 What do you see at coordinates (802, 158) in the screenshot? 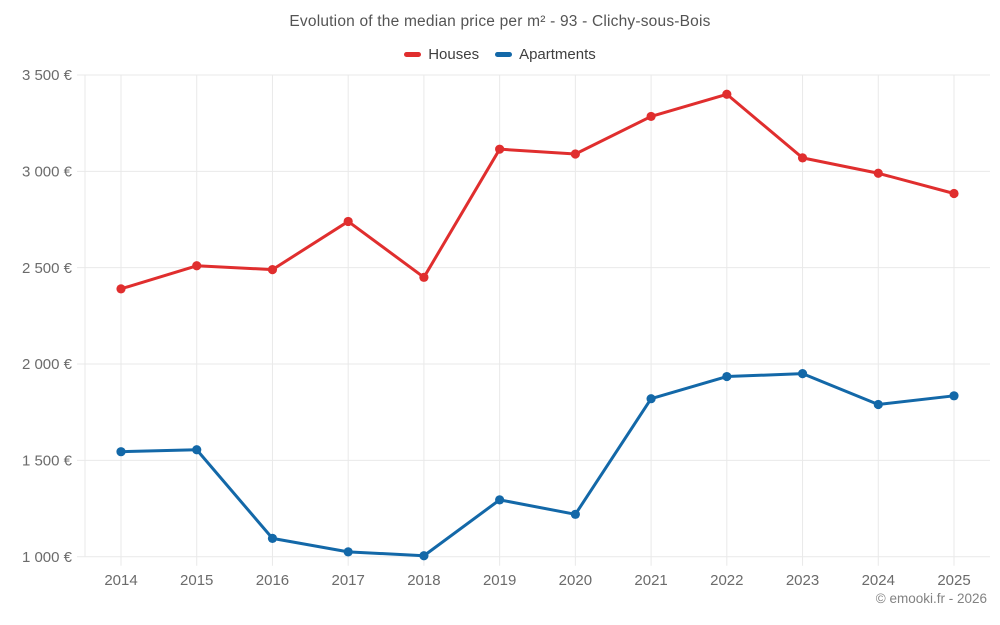
I see `houses-point-2023` at bounding box center [802, 158].